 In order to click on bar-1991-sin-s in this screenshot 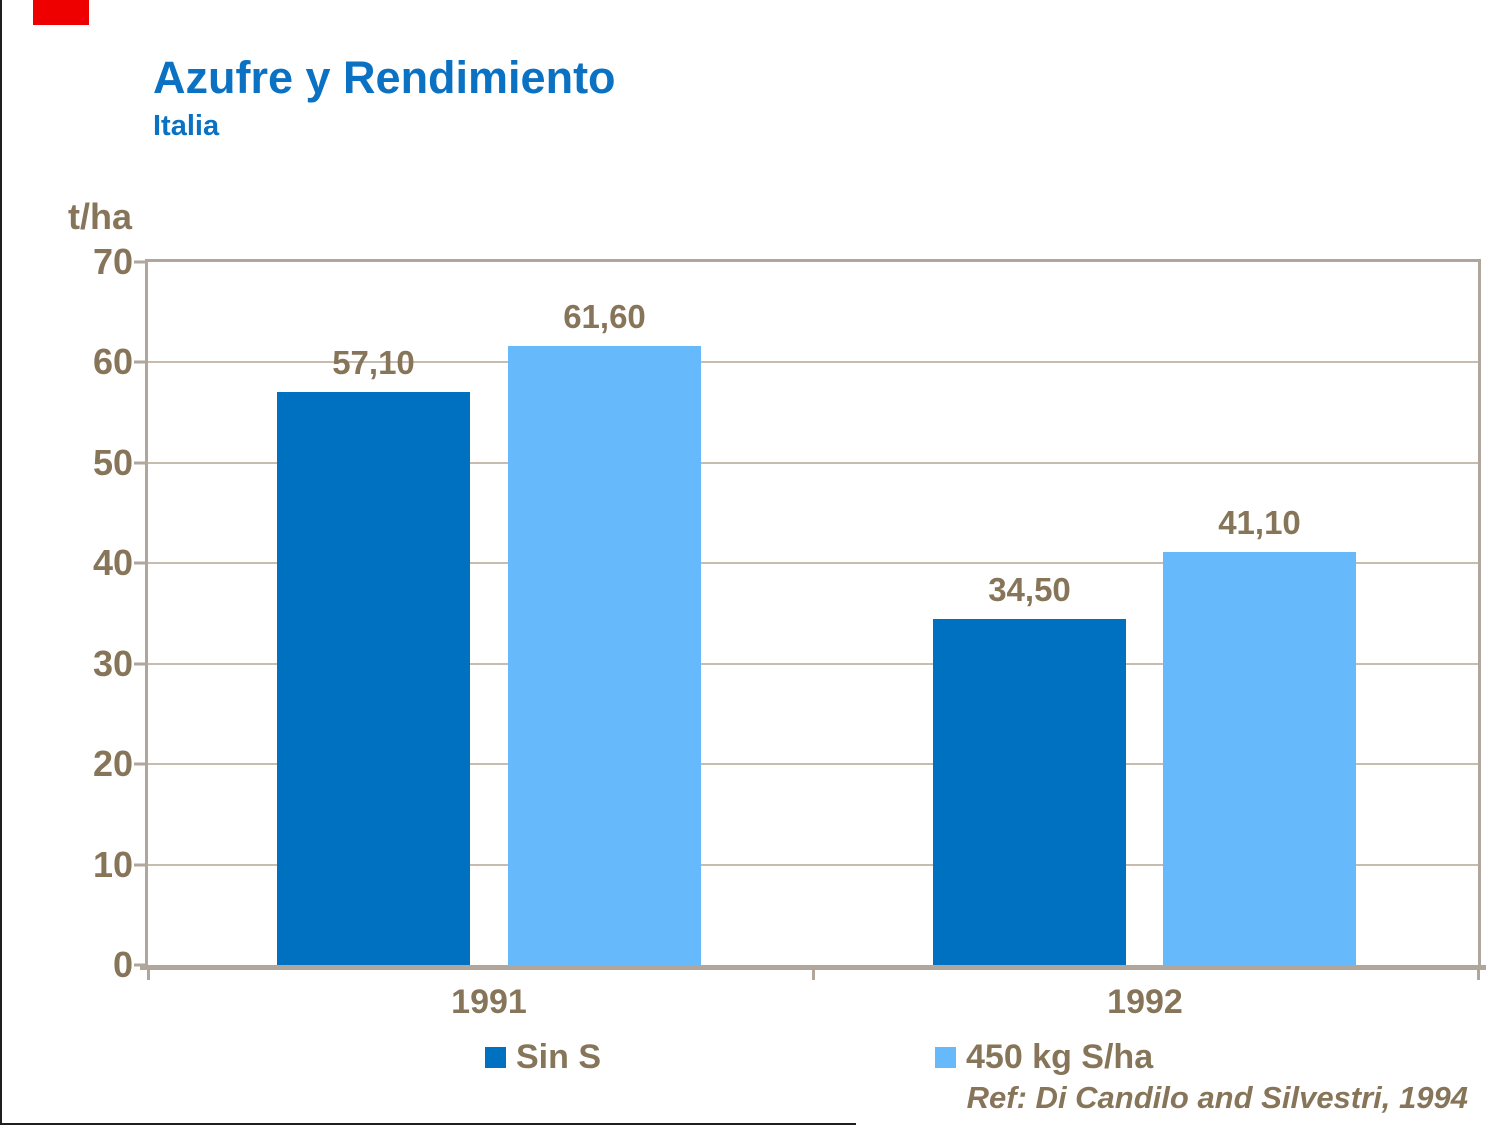, I will do `click(373, 678)`.